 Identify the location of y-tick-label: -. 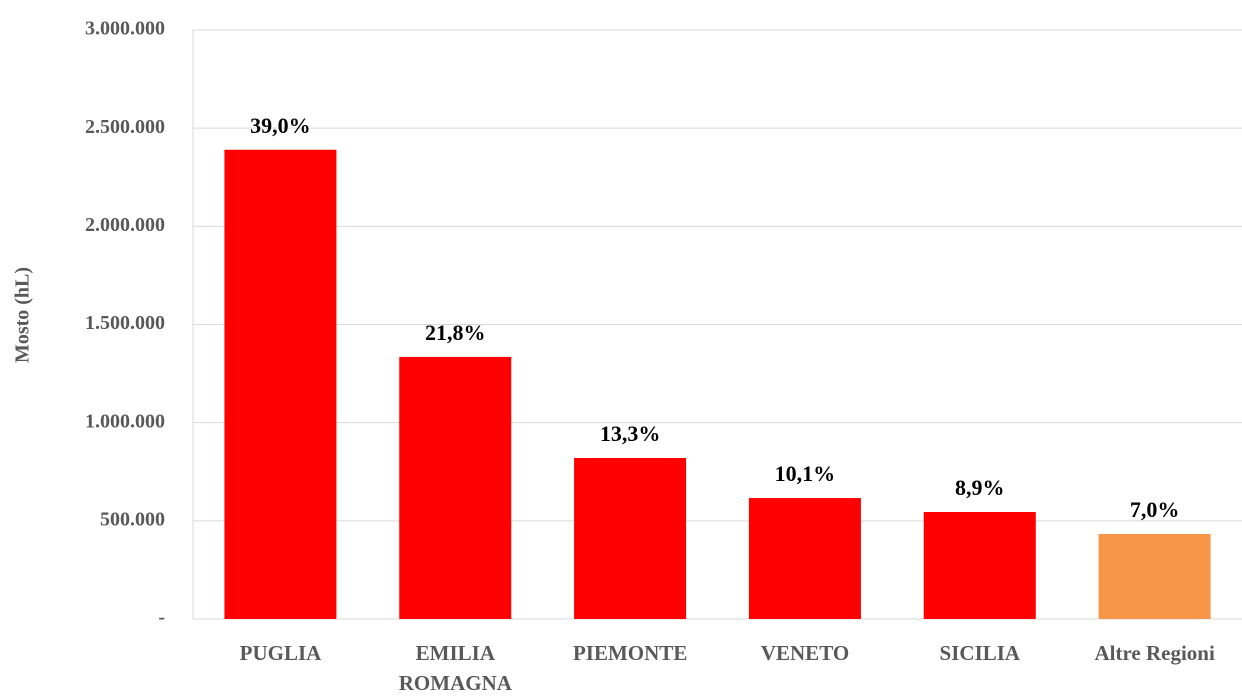
(161, 618).